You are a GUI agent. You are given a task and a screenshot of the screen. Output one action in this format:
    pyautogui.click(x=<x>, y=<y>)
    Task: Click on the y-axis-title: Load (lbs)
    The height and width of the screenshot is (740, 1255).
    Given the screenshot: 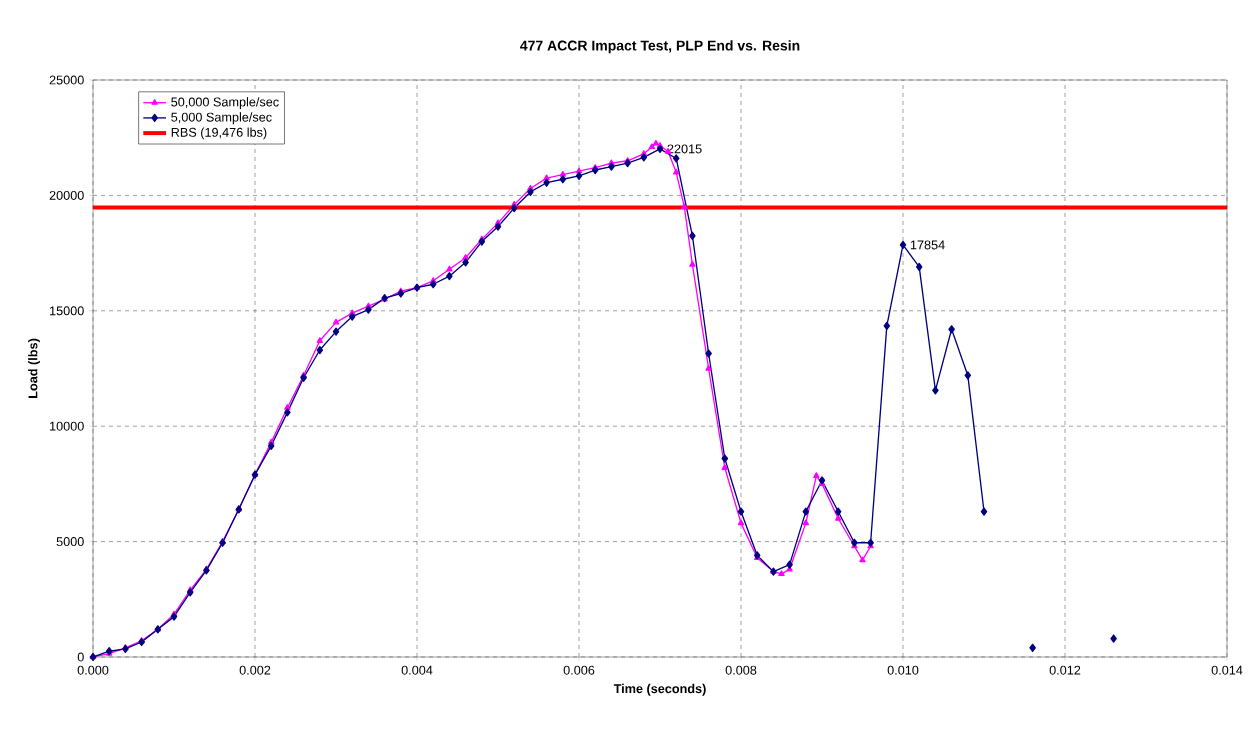 What is the action you would take?
    pyautogui.click(x=34, y=368)
    